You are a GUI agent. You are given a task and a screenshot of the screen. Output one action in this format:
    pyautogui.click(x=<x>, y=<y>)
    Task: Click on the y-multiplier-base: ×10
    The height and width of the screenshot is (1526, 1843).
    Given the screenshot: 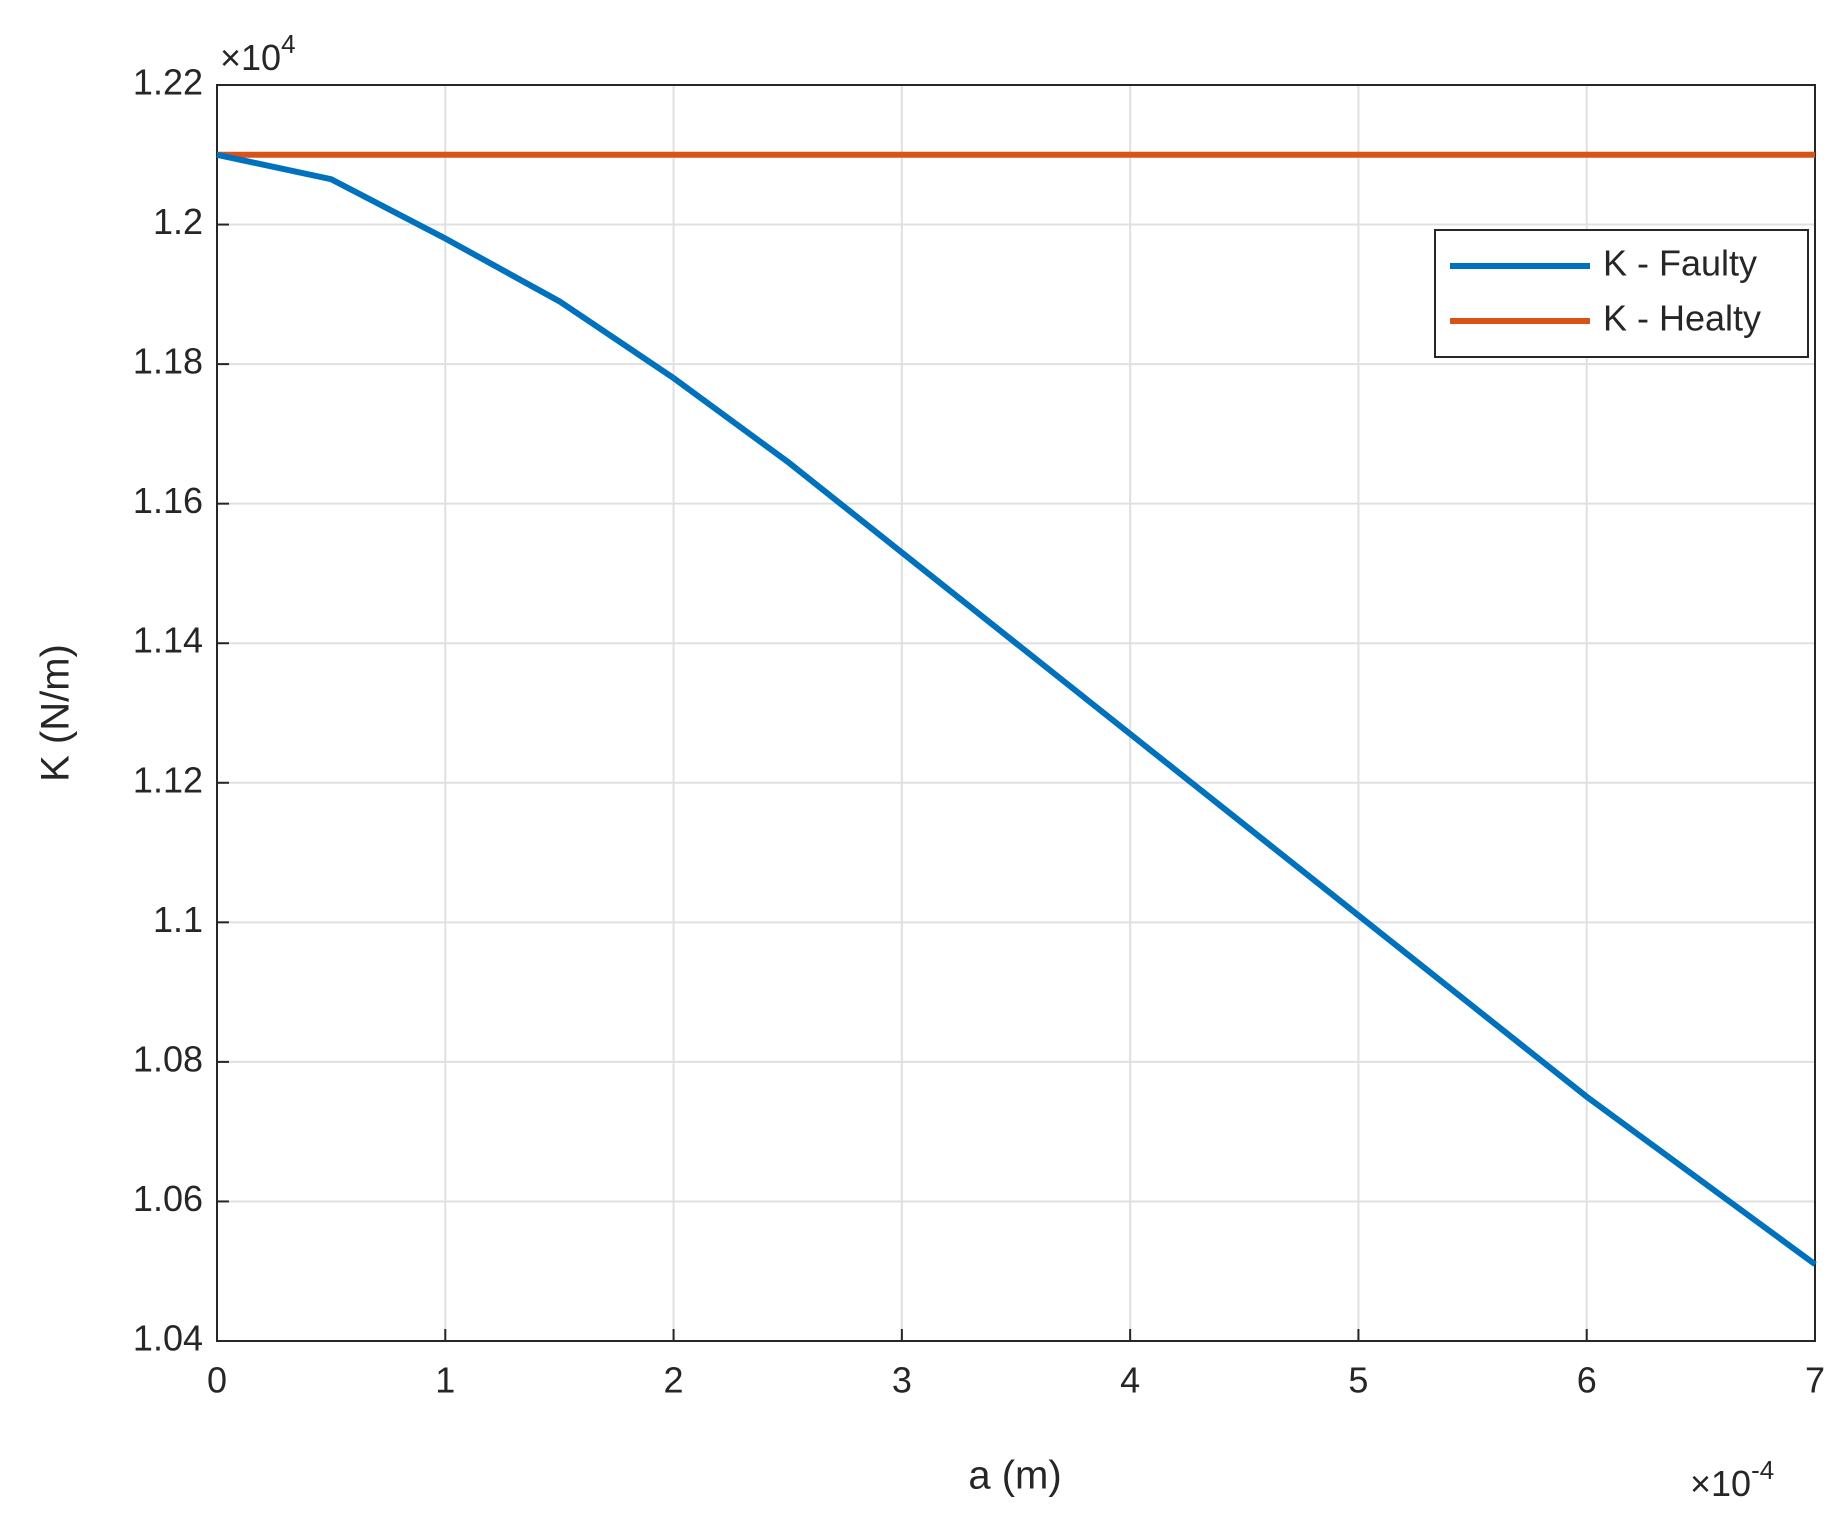 What is the action you would take?
    pyautogui.click(x=250, y=57)
    